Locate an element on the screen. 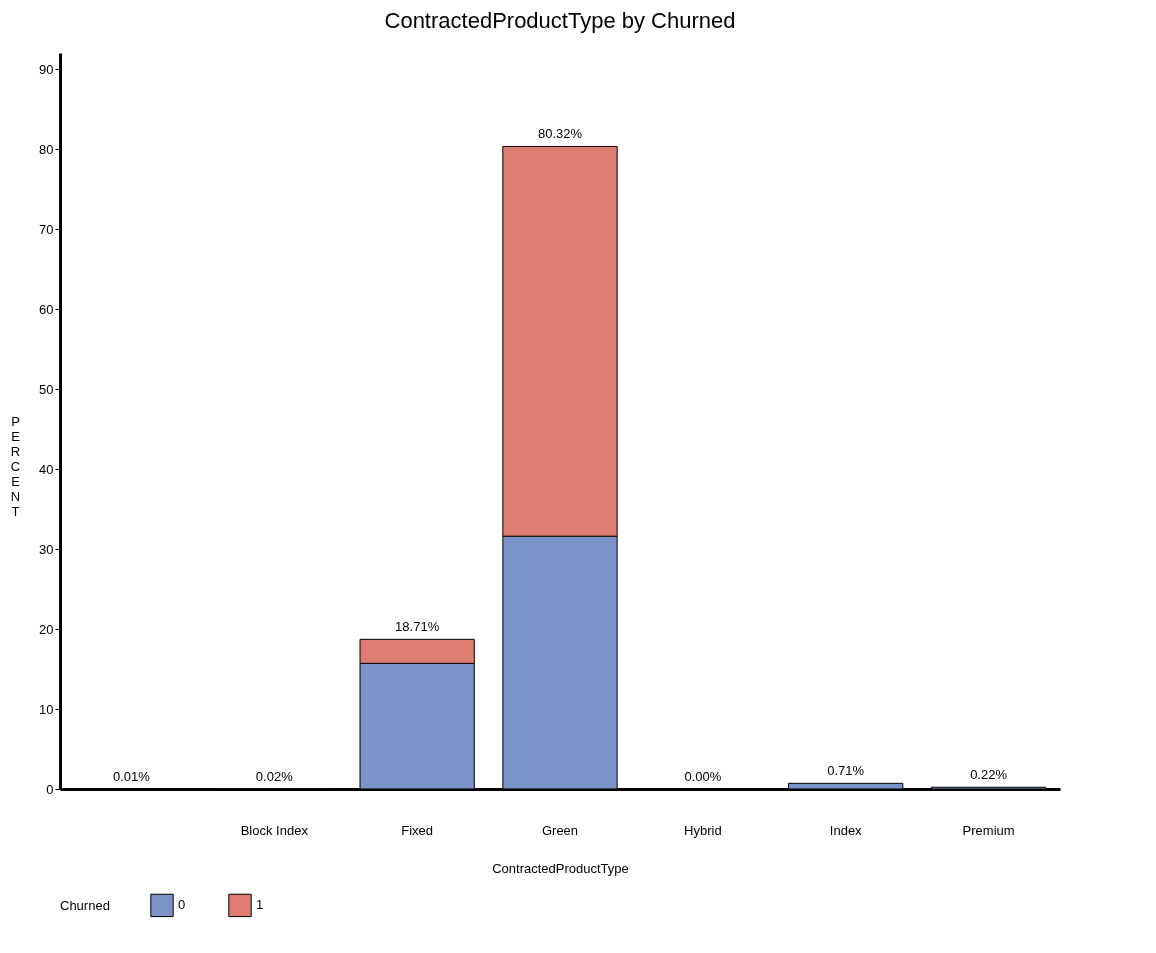  y-tick-label: 70 is located at coordinates (46, 229).